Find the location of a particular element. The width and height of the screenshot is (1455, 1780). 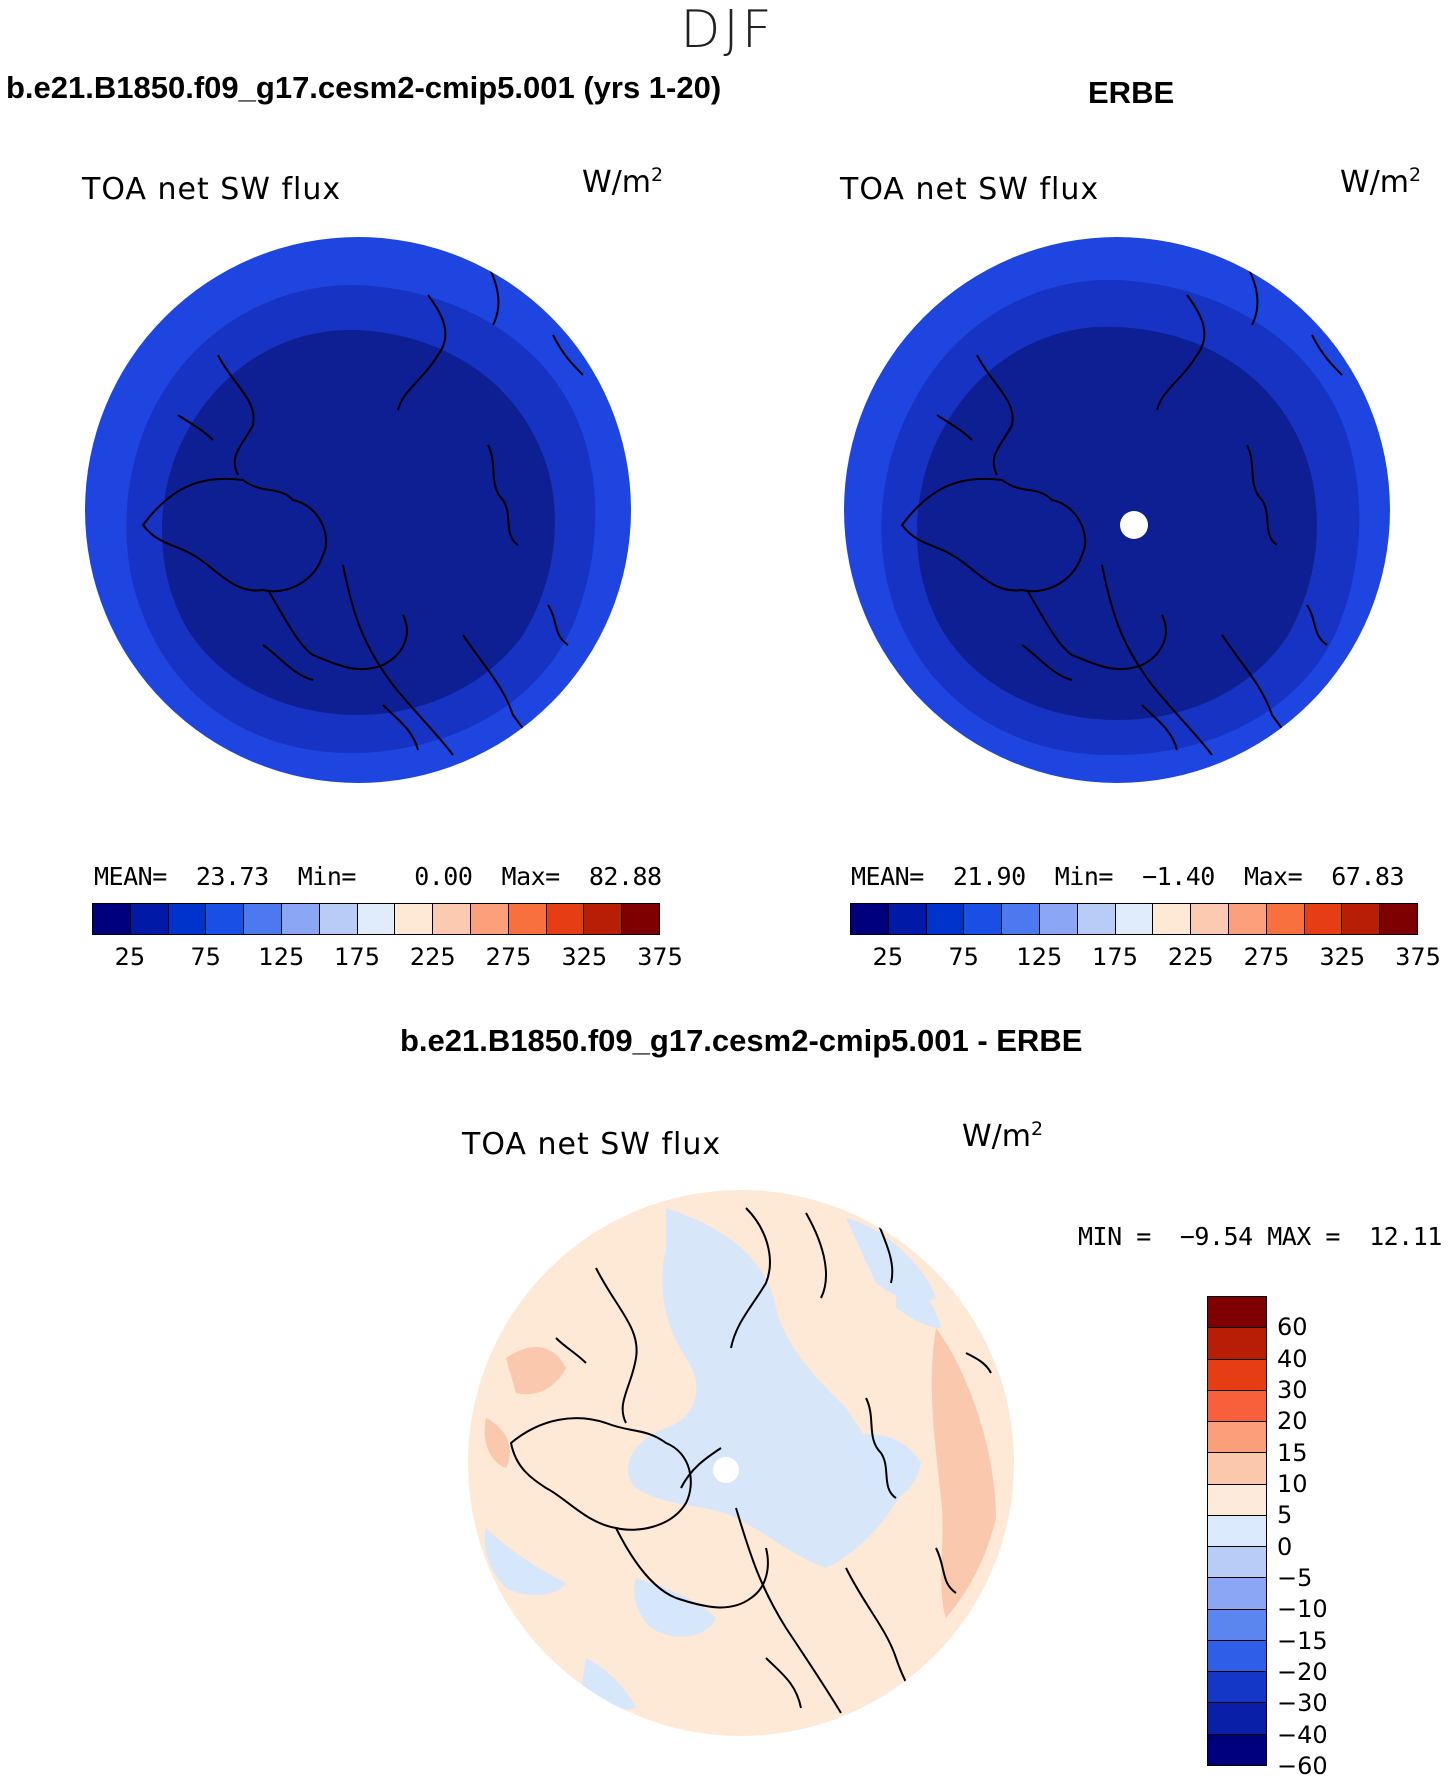

panel2-colorbar is located at coordinates (1134, 919).